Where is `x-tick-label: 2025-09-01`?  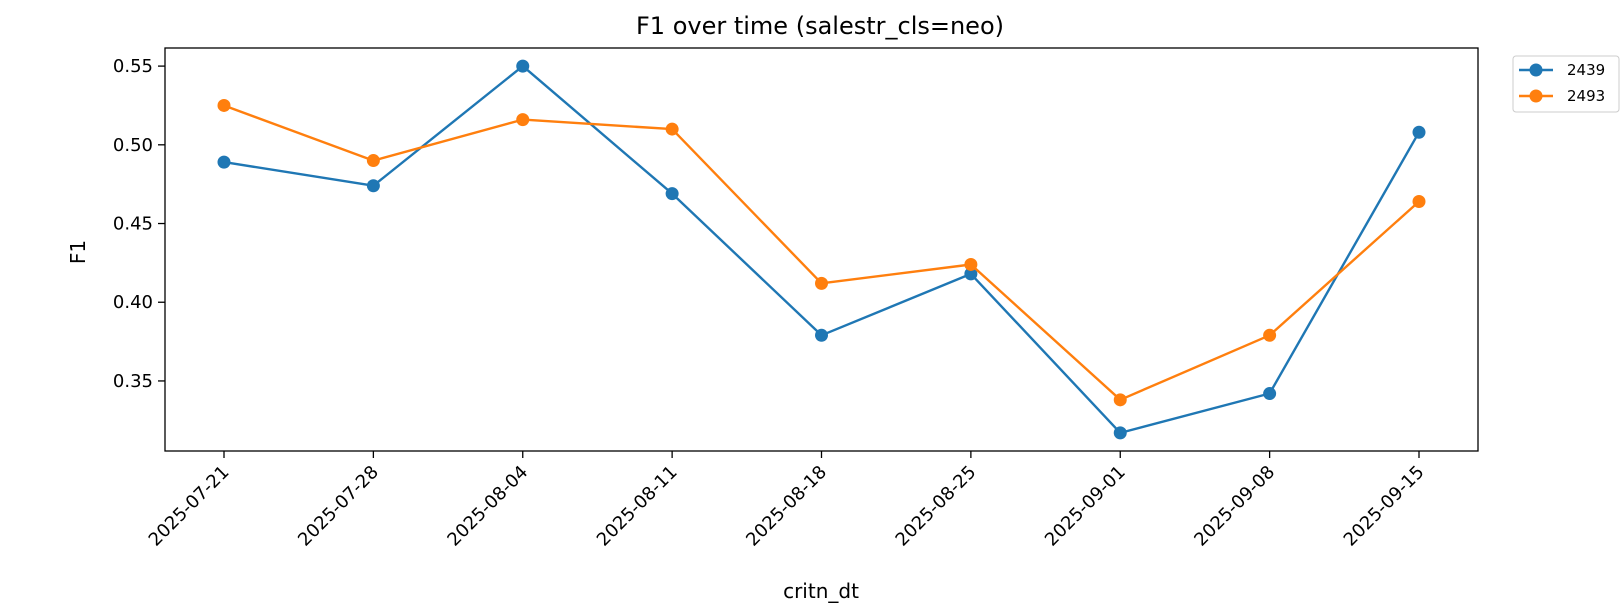
x-tick-label: 2025-09-01 is located at coordinates (1085, 506).